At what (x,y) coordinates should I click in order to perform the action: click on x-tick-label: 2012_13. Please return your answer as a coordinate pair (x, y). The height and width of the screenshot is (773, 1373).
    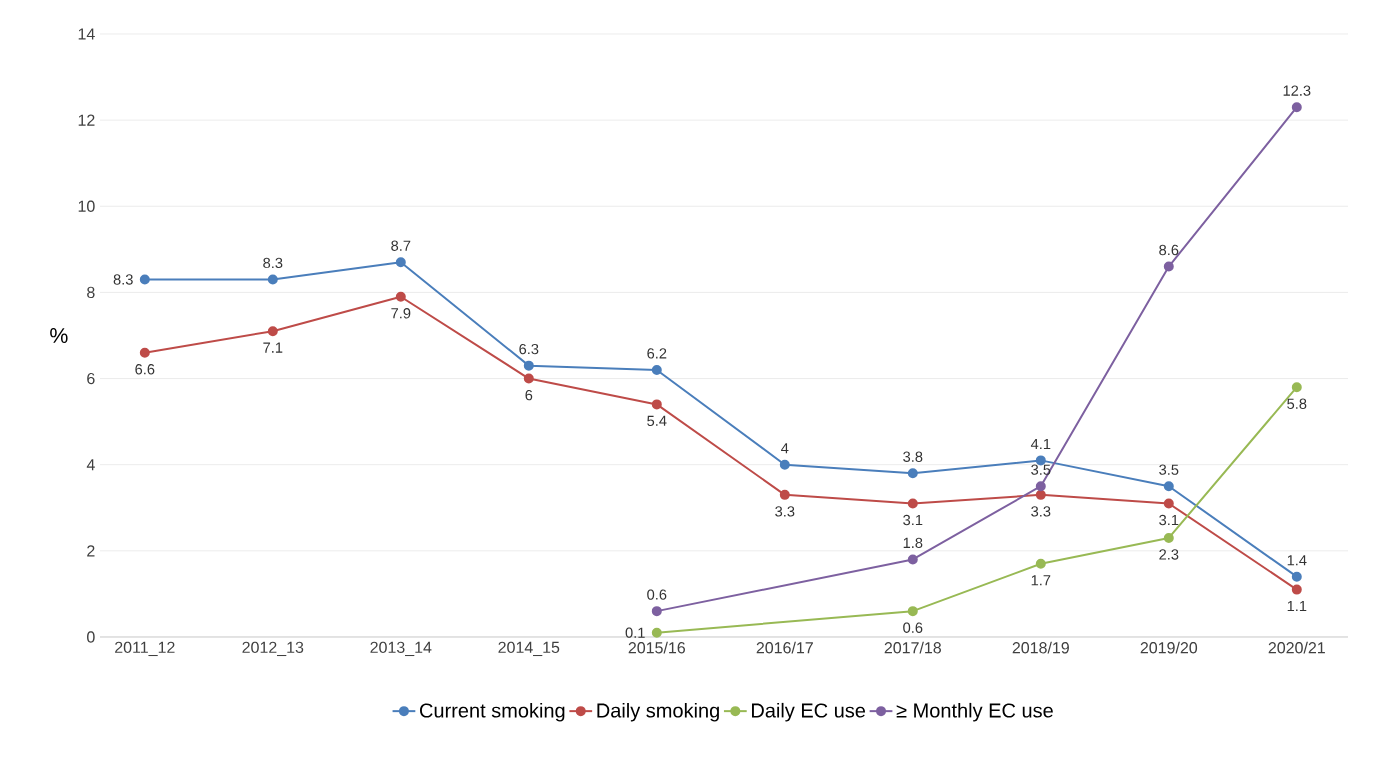
    Looking at the image, I should click on (273, 649).